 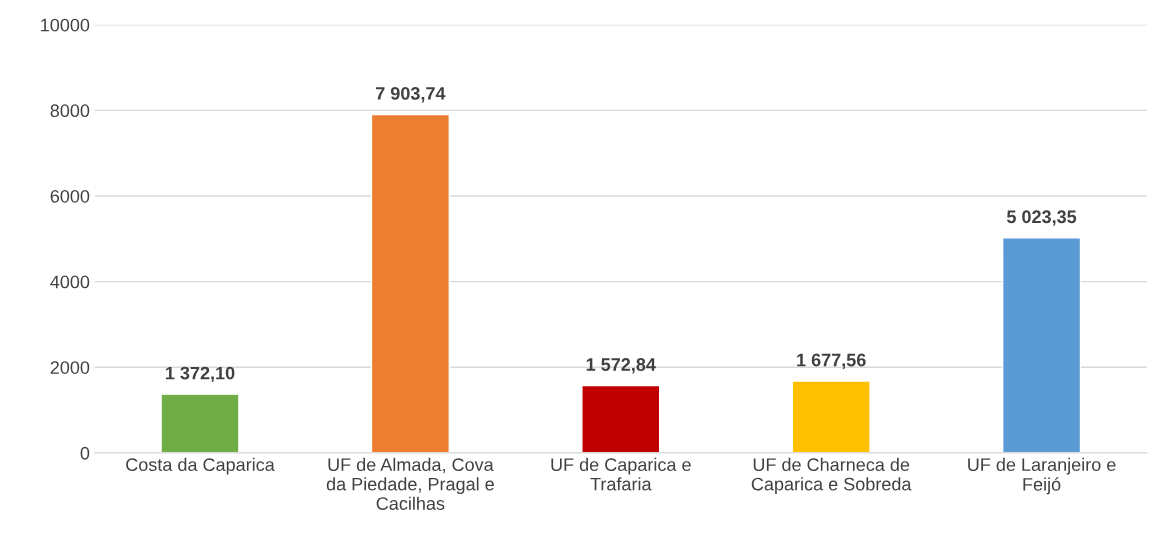 I want to click on data-label: 1 372,10, so click(x=200, y=374).